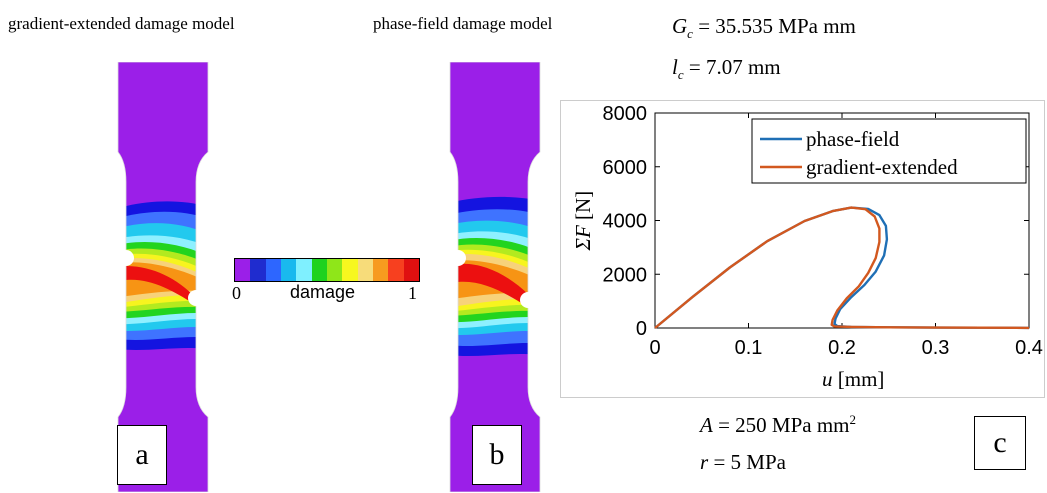 The image size is (1047, 493). I want to click on param-gc: Gc = 35.535 MPa mm, so click(764, 28).